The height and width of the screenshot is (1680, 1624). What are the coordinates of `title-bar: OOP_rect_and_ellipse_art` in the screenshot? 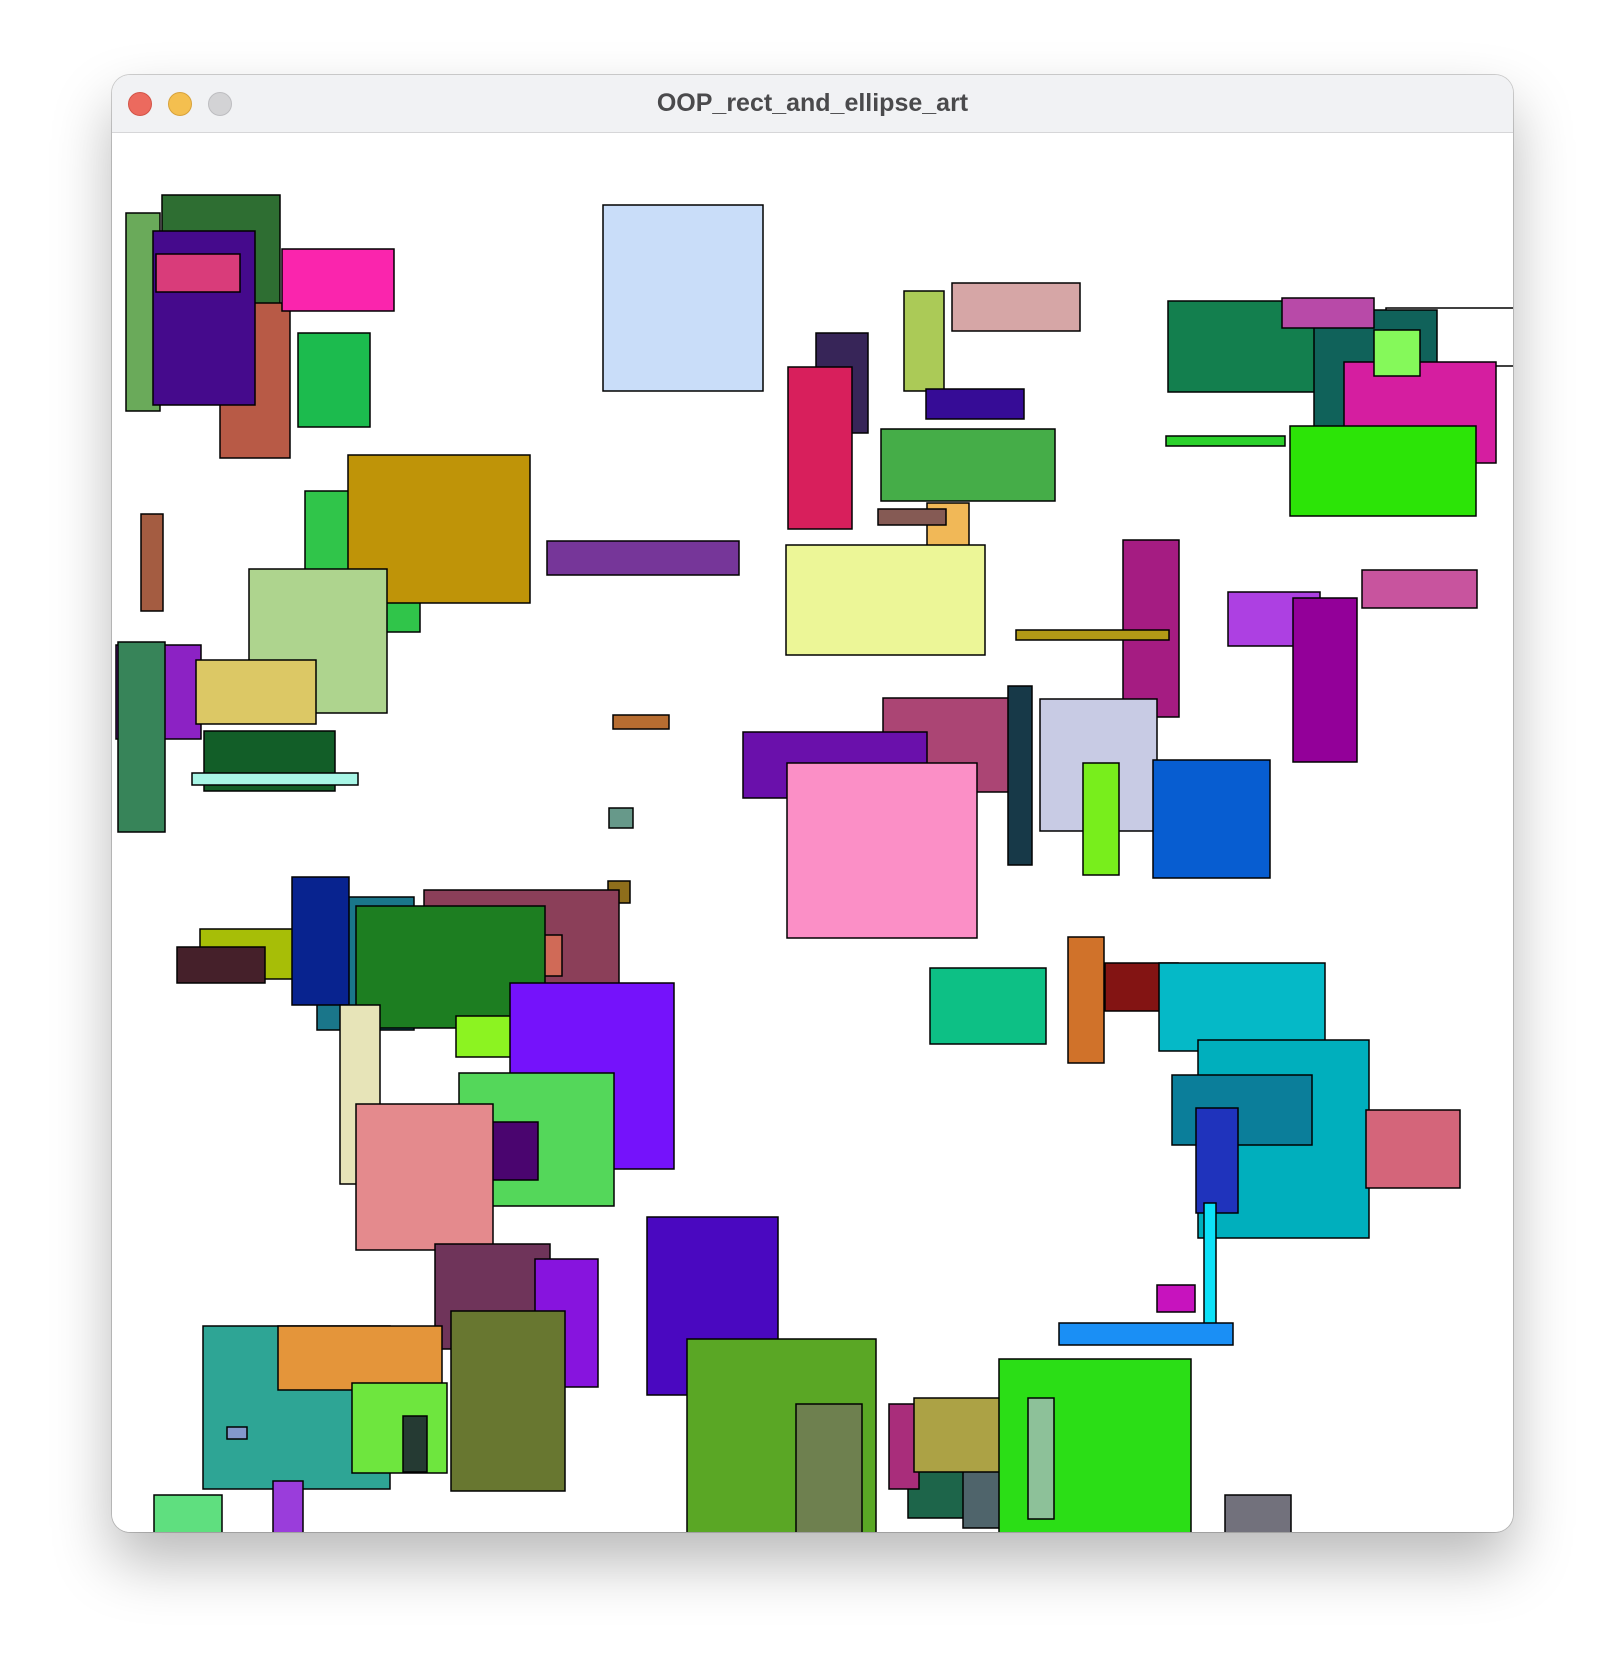 It's located at (812, 104).